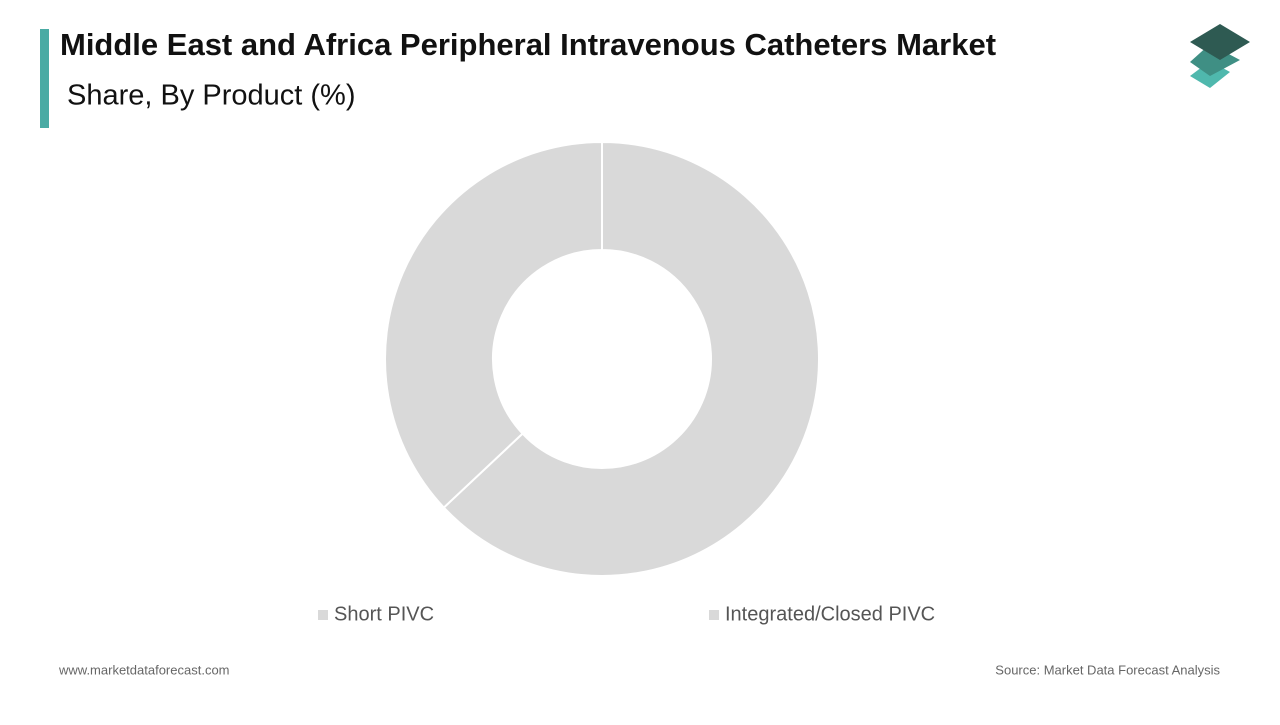  I want to click on legend-label: Integrated/Closed PIVC, so click(830, 614).